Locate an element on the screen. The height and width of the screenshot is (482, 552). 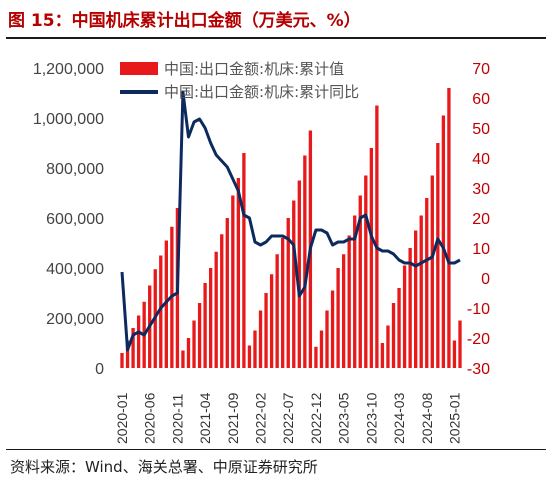
left-tick-label: 200,000 is located at coordinates (75, 319).